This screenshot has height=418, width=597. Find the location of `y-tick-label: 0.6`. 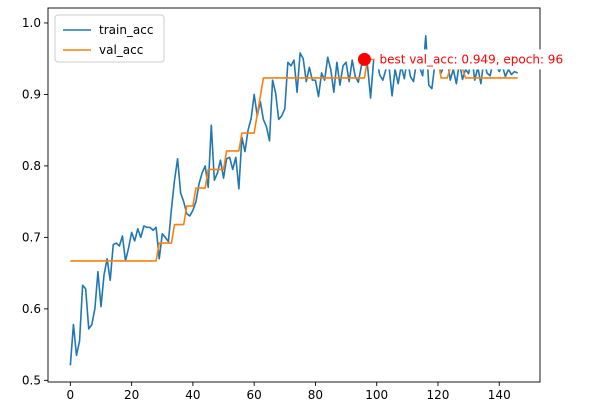

y-tick-label: 0.6 is located at coordinates (31, 309).